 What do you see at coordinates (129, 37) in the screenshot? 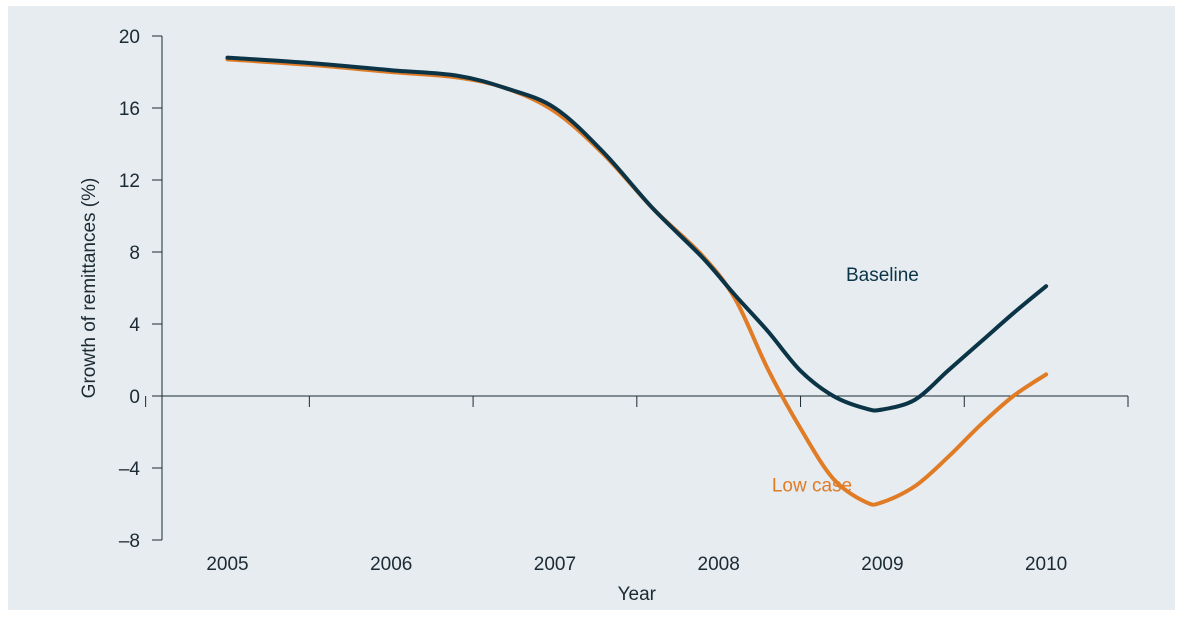
I see `y-tick-label: 20` at bounding box center [129, 37].